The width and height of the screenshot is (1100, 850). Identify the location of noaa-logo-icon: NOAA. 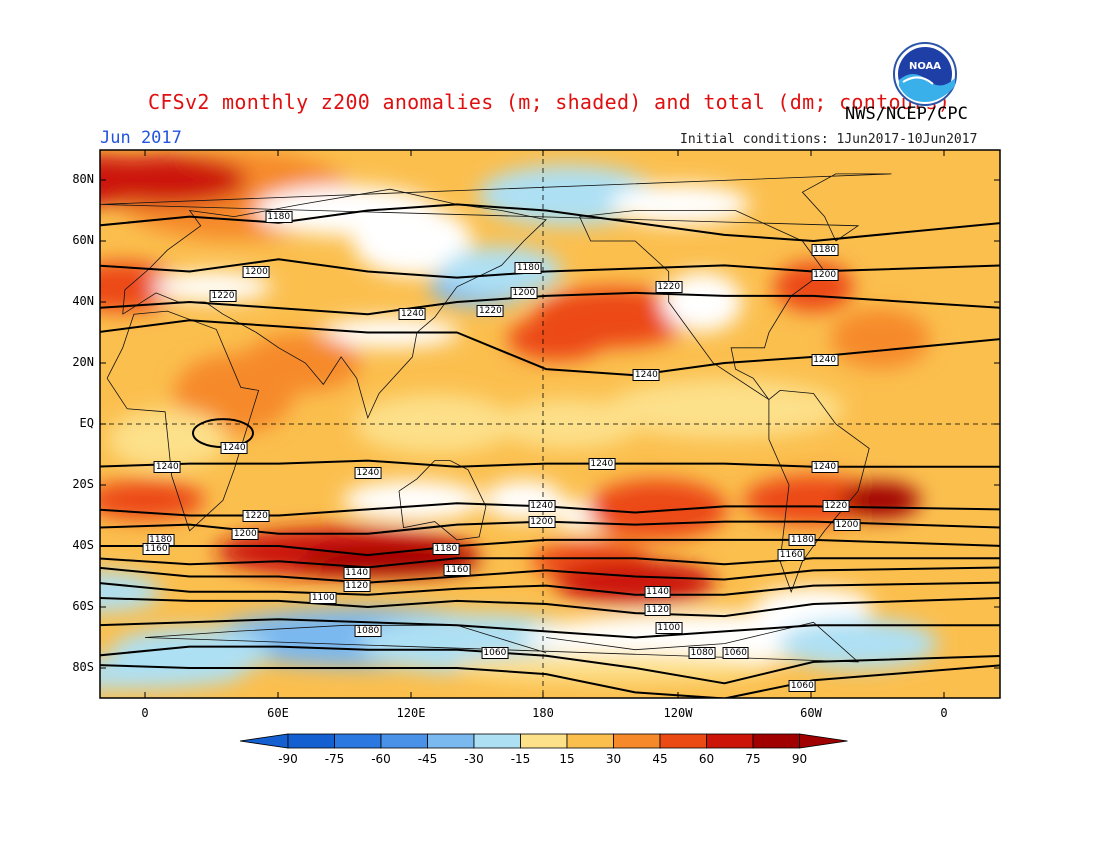
(925, 74).